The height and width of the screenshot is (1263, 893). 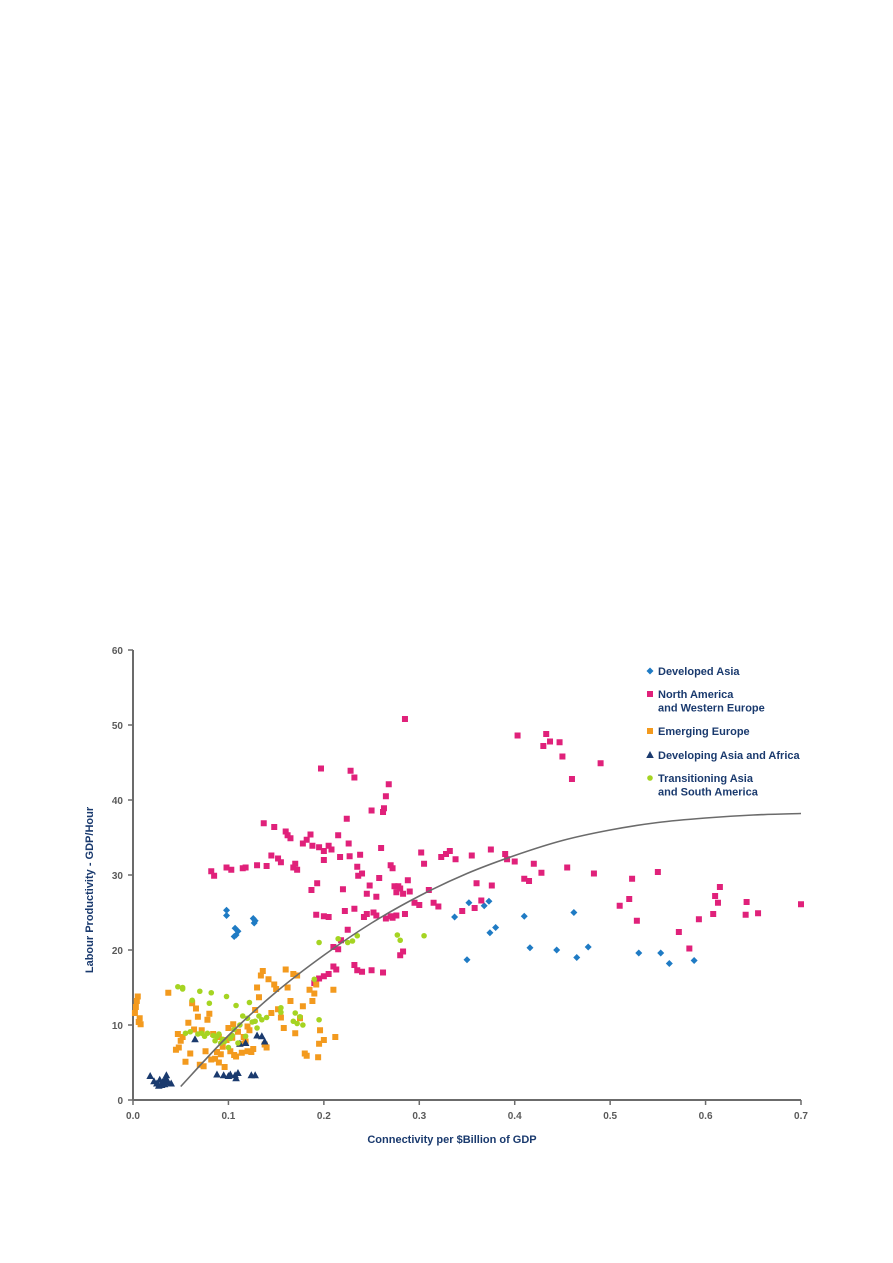 What do you see at coordinates (699, 672) in the screenshot?
I see `legend-label-0: Developed Asia` at bounding box center [699, 672].